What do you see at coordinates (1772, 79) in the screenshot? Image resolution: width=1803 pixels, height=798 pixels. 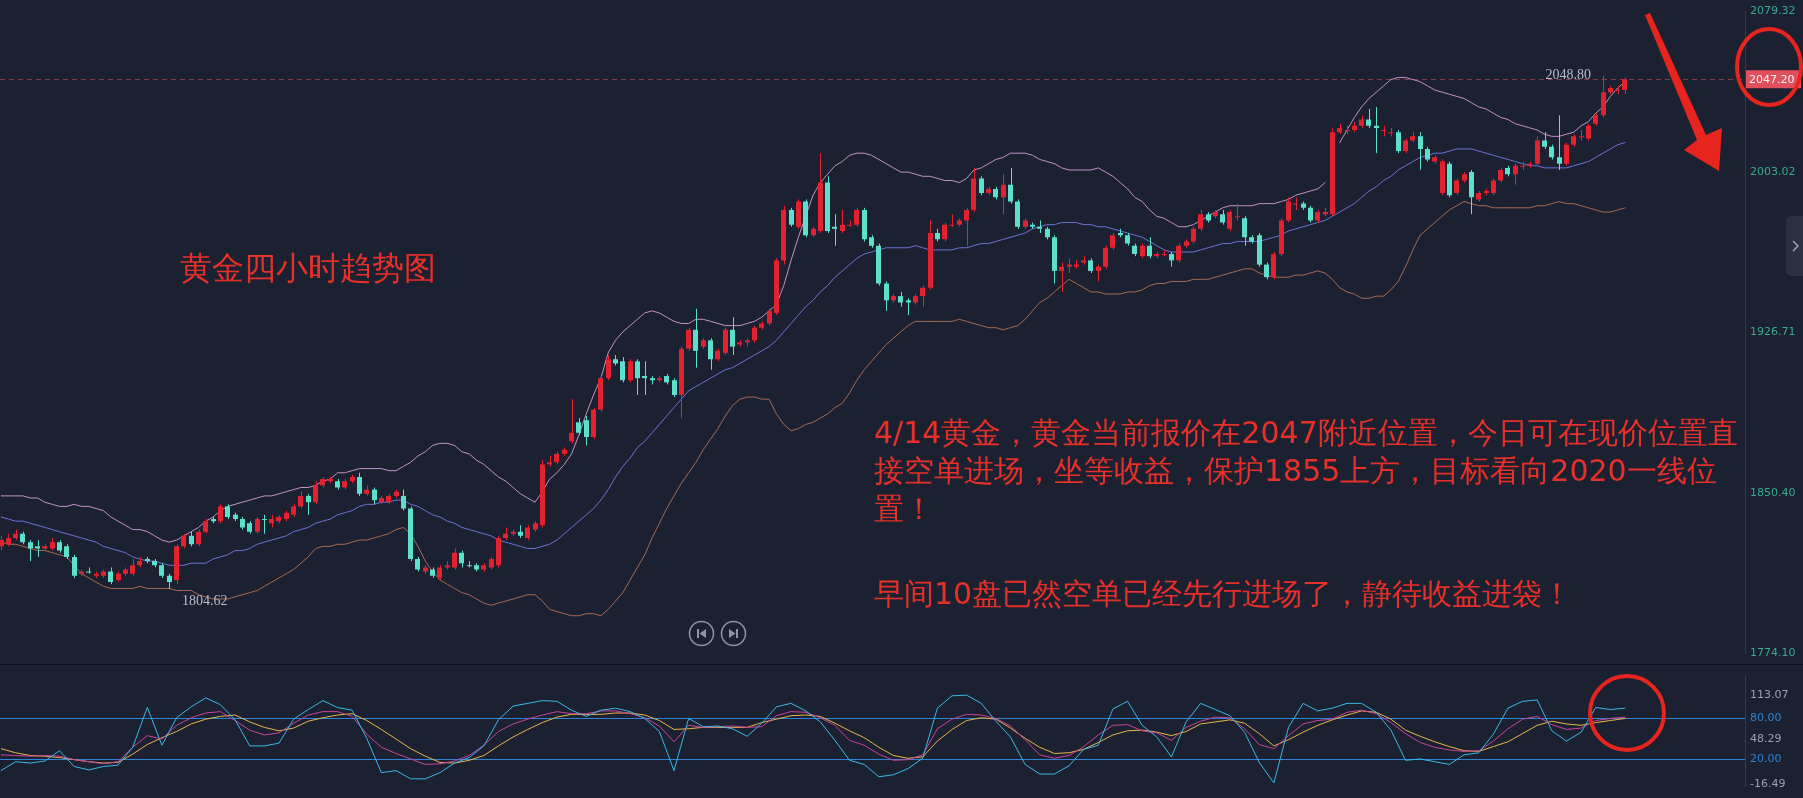 I see `ref-line-label: 2047.20` at bounding box center [1772, 79].